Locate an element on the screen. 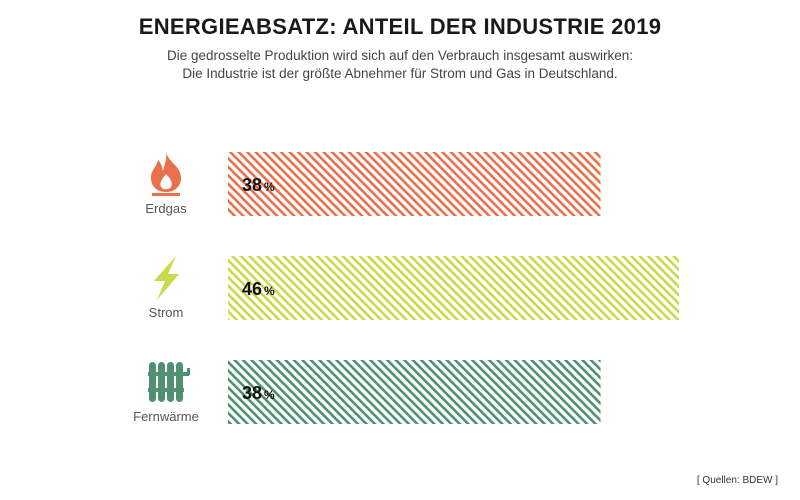  category-label: Fernwärme is located at coordinates (166, 416).